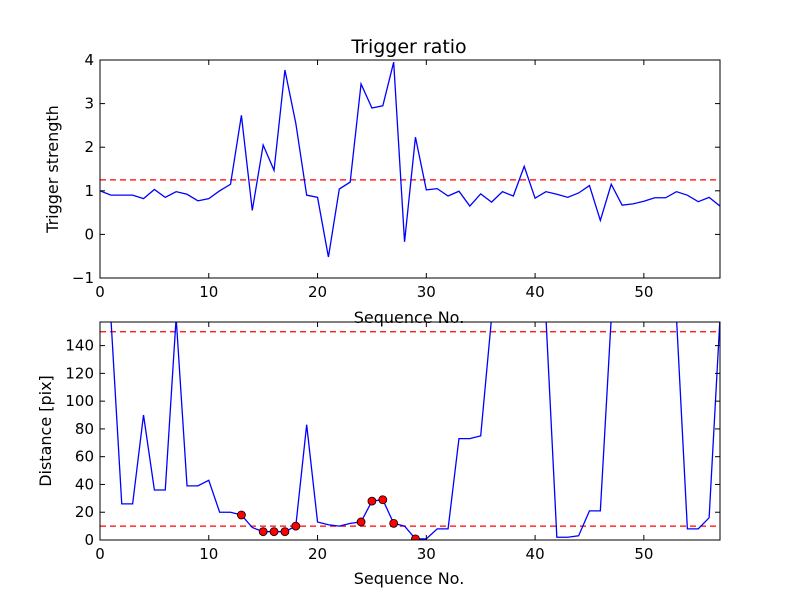 The width and height of the screenshot is (800, 600). What do you see at coordinates (84, 457) in the screenshot?
I see `y-tick-label: 60` at bounding box center [84, 457].